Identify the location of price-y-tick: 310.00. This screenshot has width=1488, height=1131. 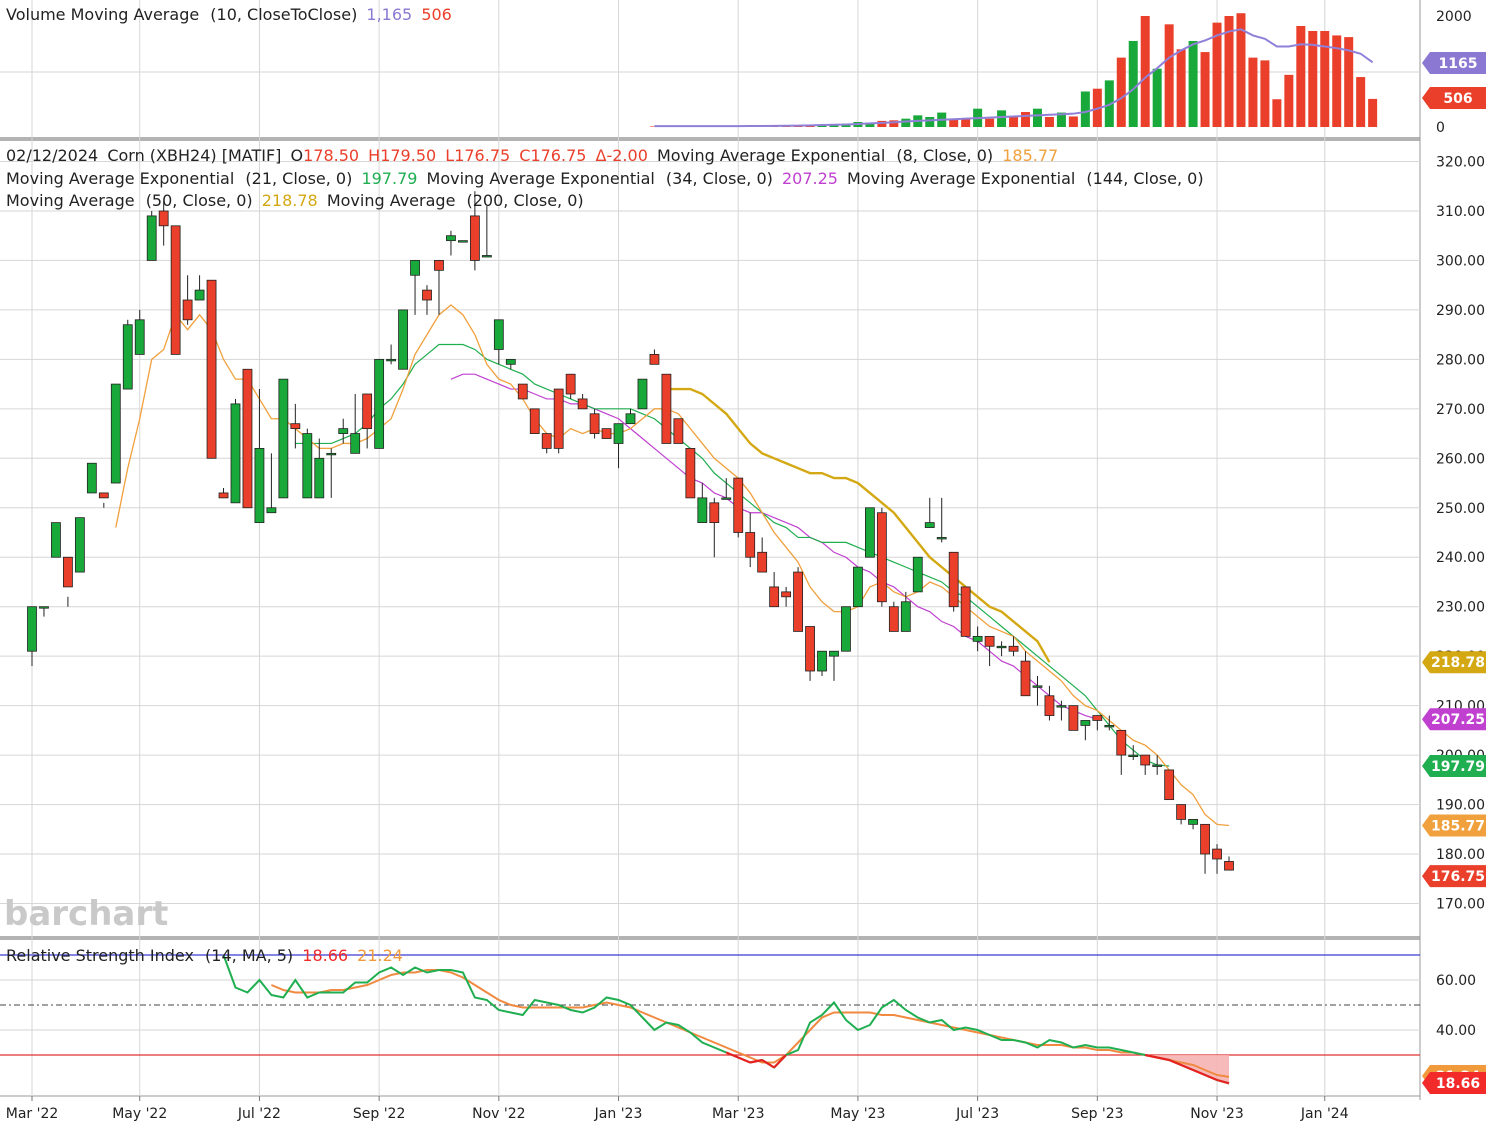
(1460, 212).